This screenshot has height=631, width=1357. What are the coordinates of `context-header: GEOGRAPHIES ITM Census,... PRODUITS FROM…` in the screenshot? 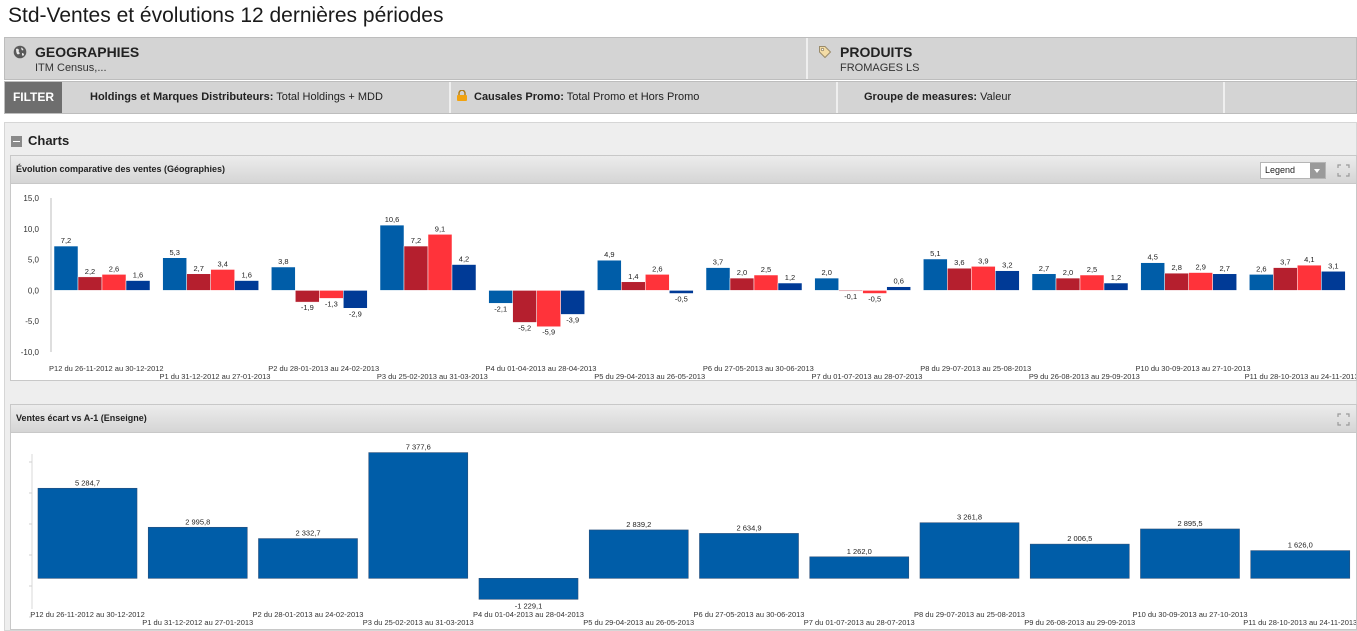 It's located at (680, 58).